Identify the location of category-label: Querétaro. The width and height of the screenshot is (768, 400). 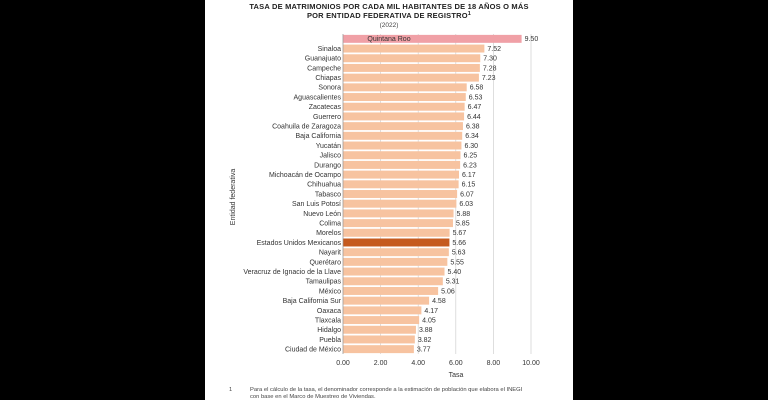
(325, 262).